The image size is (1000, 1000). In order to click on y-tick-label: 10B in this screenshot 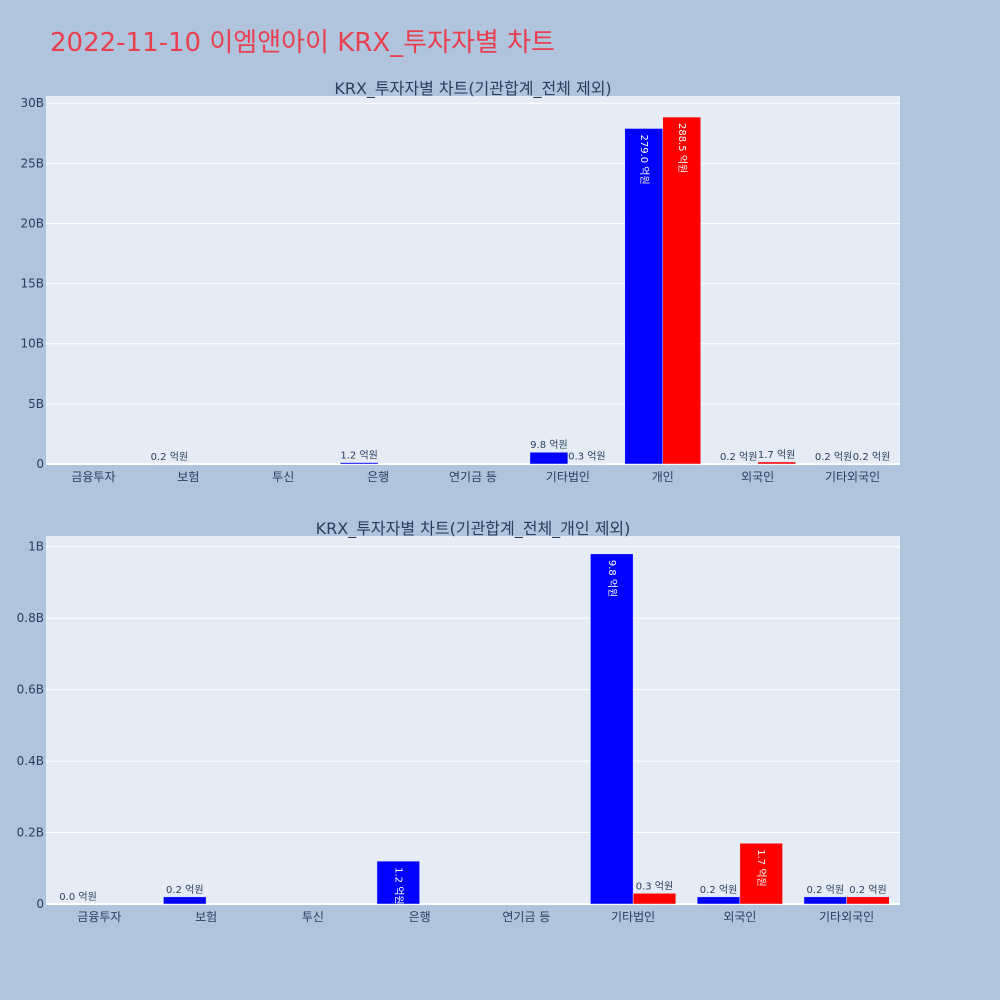, I will do `click(32, 344)`.